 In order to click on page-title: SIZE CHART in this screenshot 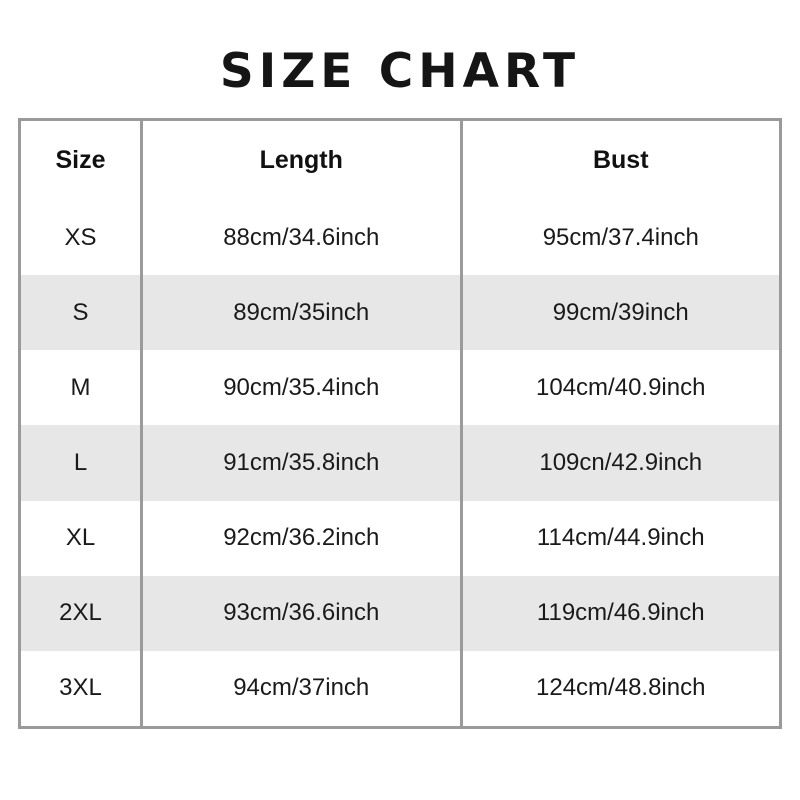, I will do `click(400, 71)`.